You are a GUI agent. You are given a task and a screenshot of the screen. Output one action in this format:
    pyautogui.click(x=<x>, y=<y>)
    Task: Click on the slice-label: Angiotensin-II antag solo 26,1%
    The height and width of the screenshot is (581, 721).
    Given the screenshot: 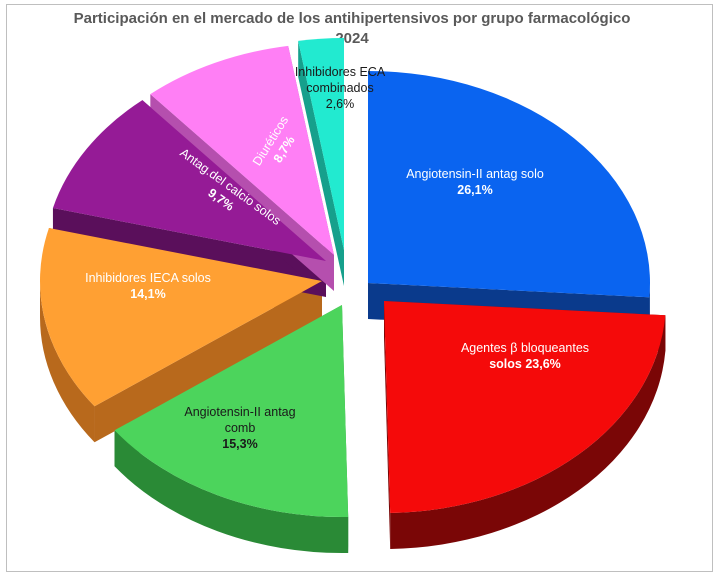 What is the action you would take?
    pyautogui.click(x=475, y=182)
    